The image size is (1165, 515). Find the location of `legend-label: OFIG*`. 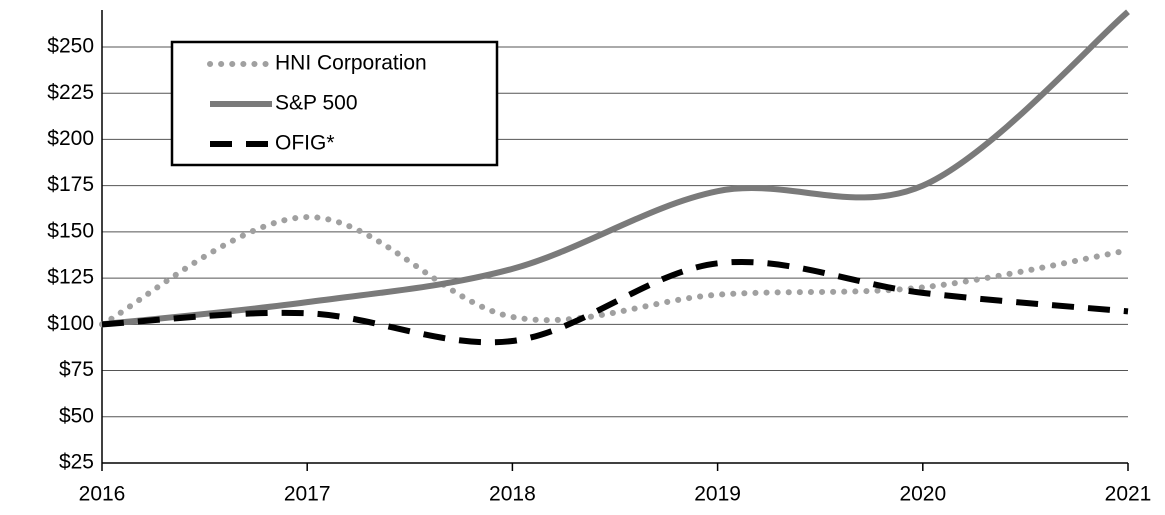

legend-label: OFIG* is located at coordinates (305, 143).